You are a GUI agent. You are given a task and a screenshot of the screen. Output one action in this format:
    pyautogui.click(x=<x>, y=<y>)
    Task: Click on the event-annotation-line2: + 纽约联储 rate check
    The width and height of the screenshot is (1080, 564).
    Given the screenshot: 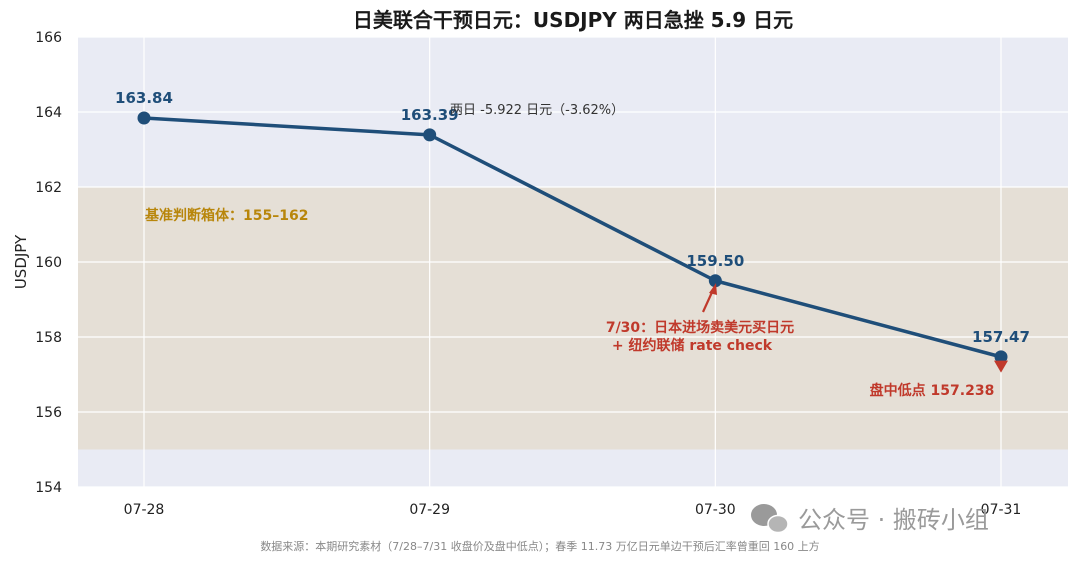 What is the action you would take?
    pyautogui.click(x=692, y=345)
    